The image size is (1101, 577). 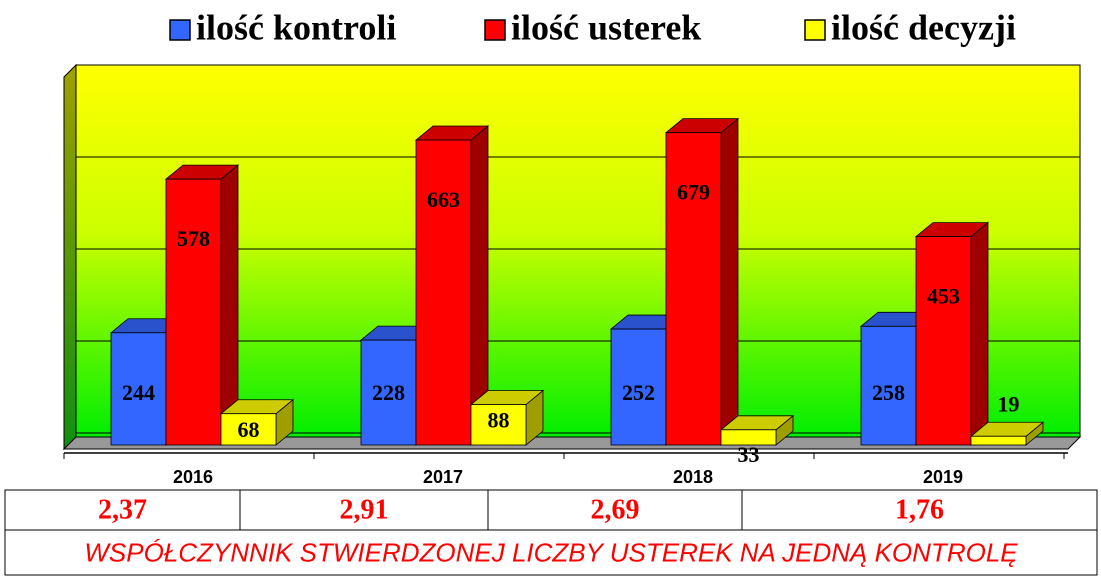 I want to click on data-label: 258, so click(x=888, y=392).